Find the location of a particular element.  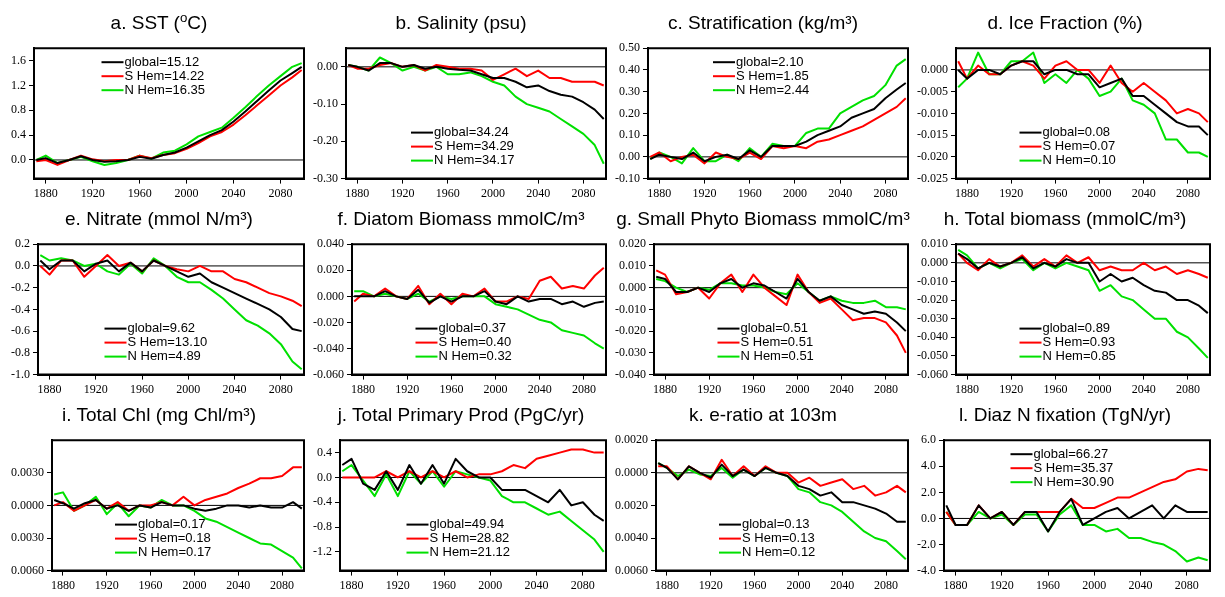

y-tick-label: -4.0 is located at coordinates (926, 569).